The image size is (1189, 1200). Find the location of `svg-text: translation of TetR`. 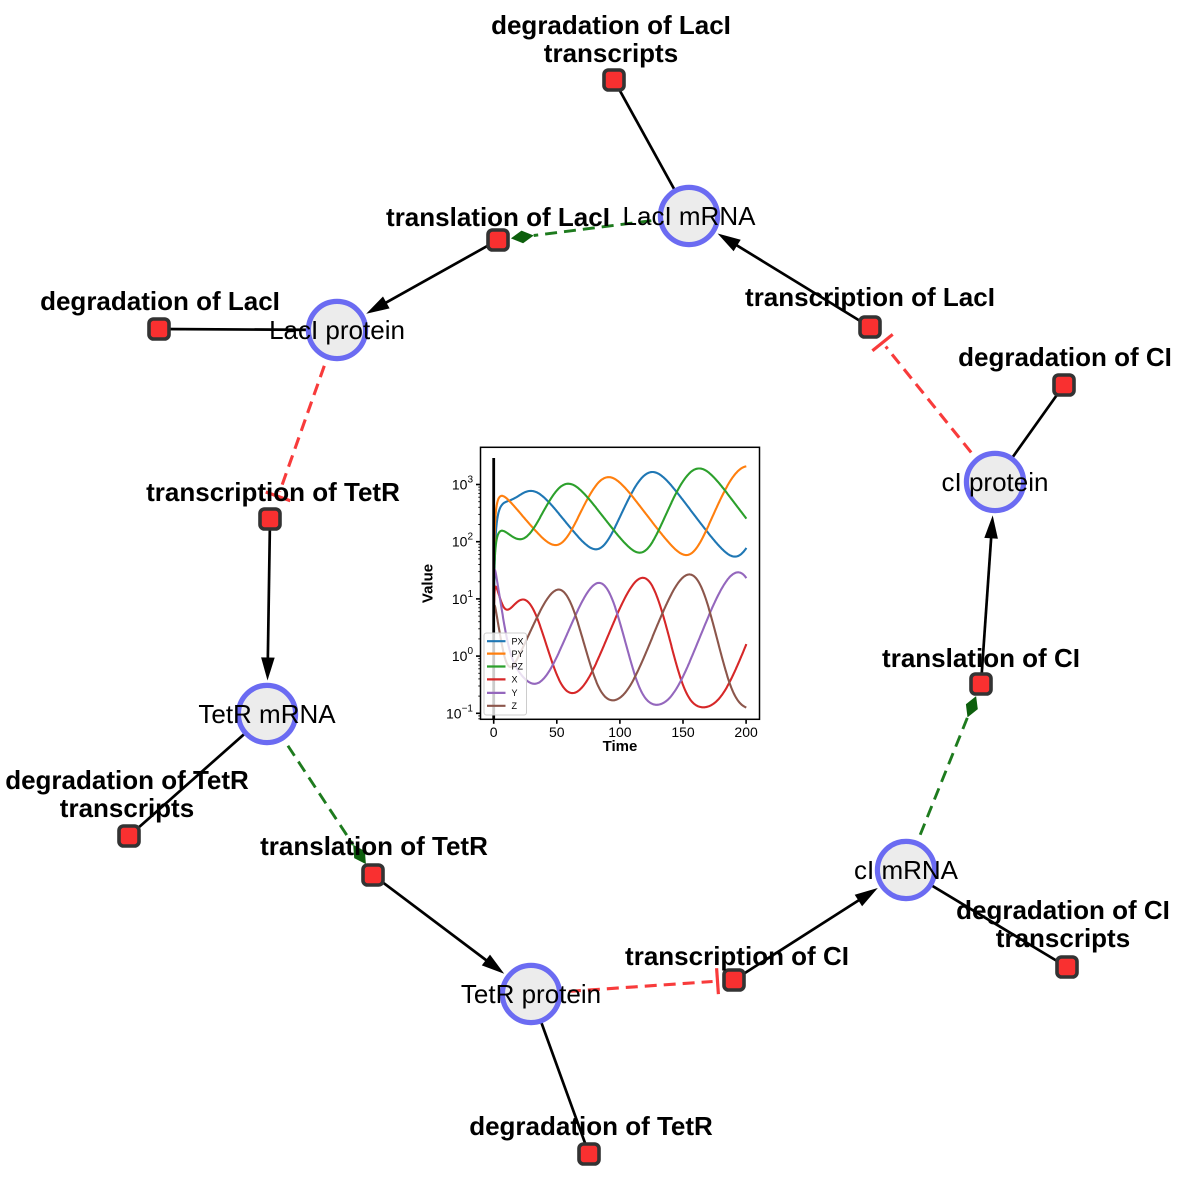

svg-text: translation of TetR is located at coordinates (374, 846).